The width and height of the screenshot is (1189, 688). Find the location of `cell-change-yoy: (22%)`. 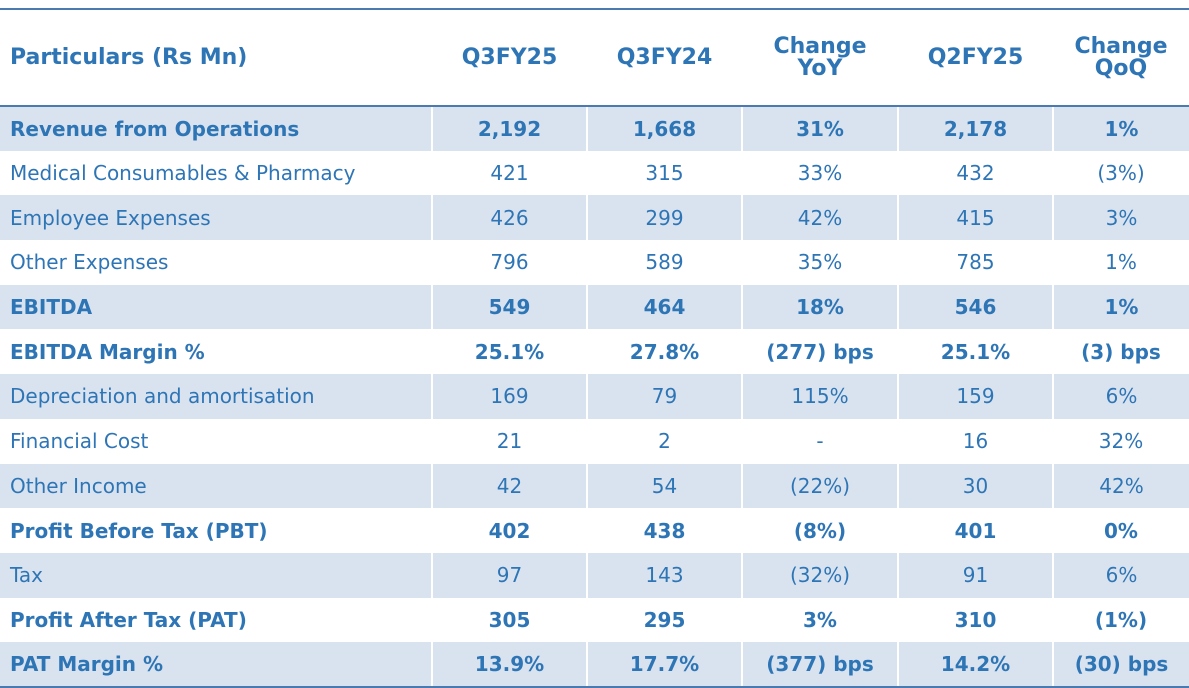

cell-change-yoy: (22%) is located at coordinates (819, 486).